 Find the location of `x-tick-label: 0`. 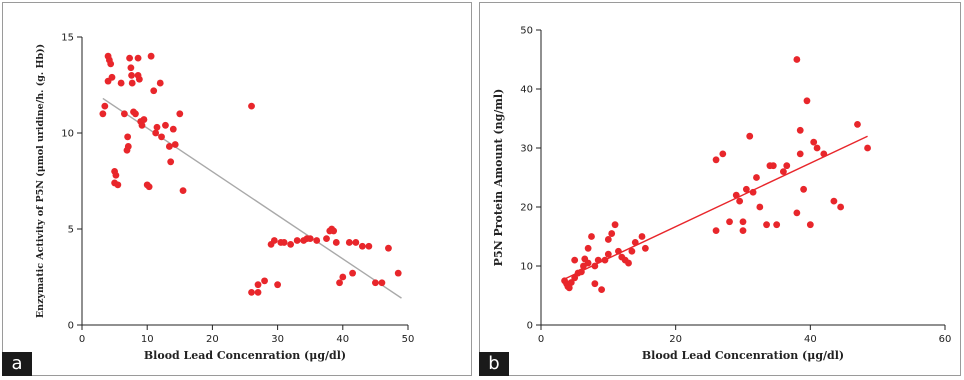

x-tick-label: 0 is located at coordinates (541, 339).